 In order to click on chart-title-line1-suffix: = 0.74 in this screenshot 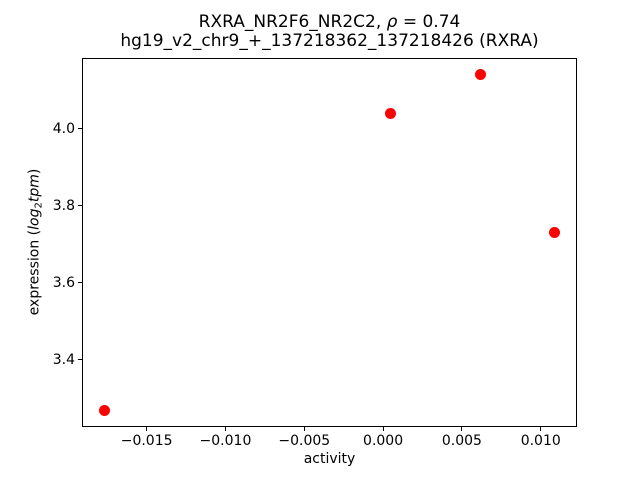, I will do `click(429, 22)`.